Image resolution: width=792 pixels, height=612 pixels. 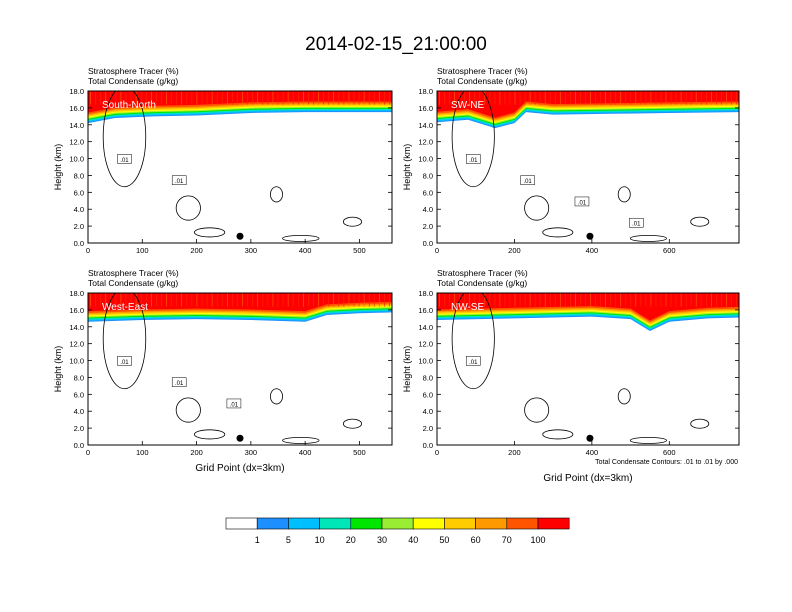 I want to click on xtick-label: 100, so click(x=142, y=250).